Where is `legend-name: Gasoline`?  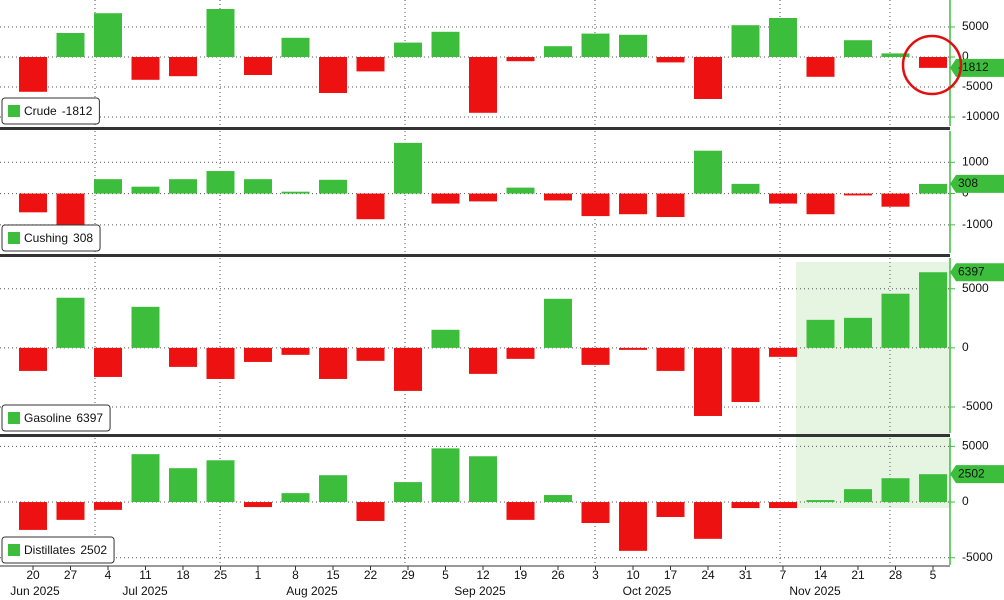 legend-name: Gasoline is located at coordinates (48, 418).